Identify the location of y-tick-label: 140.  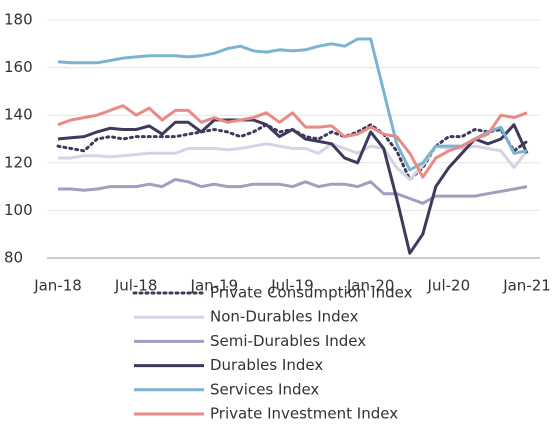
(18, 115).